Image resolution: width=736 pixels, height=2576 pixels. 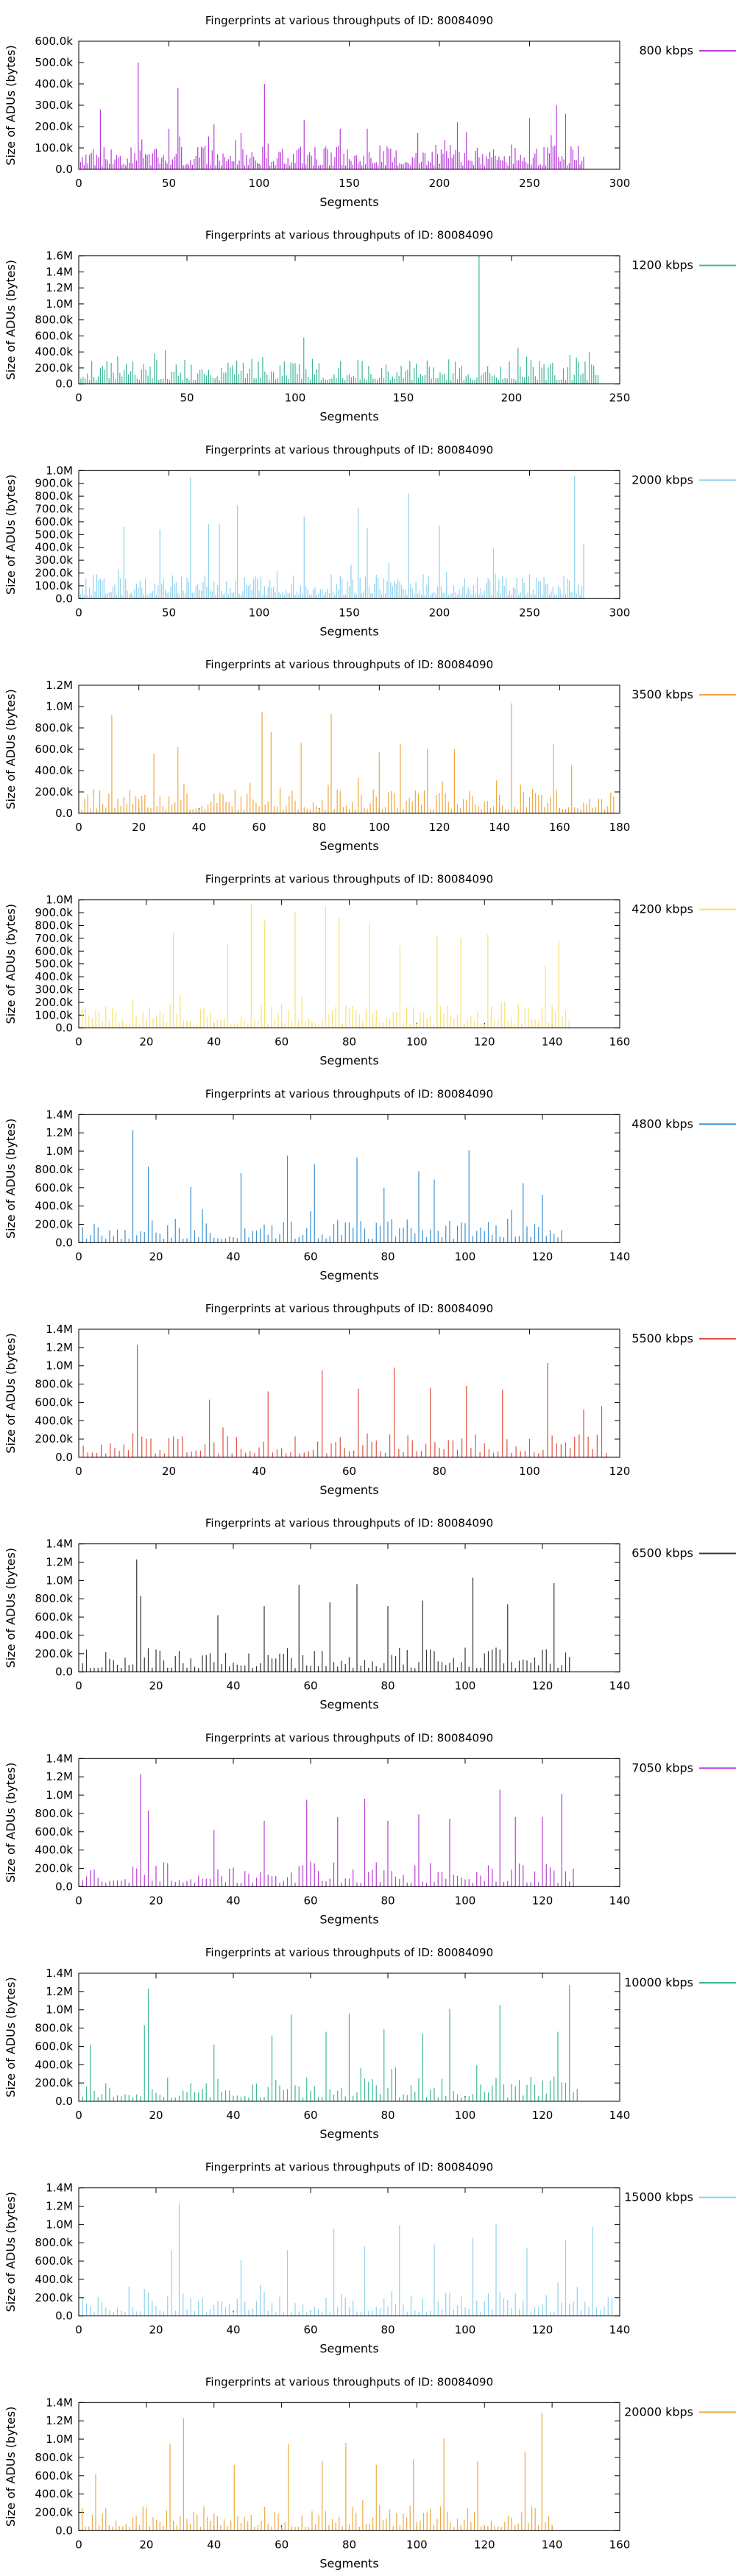 What do you see at coordinates (59, 2402) in the screenshot?
I see `y-tick-label: 1.4M` at bounding box center [59, 2402].